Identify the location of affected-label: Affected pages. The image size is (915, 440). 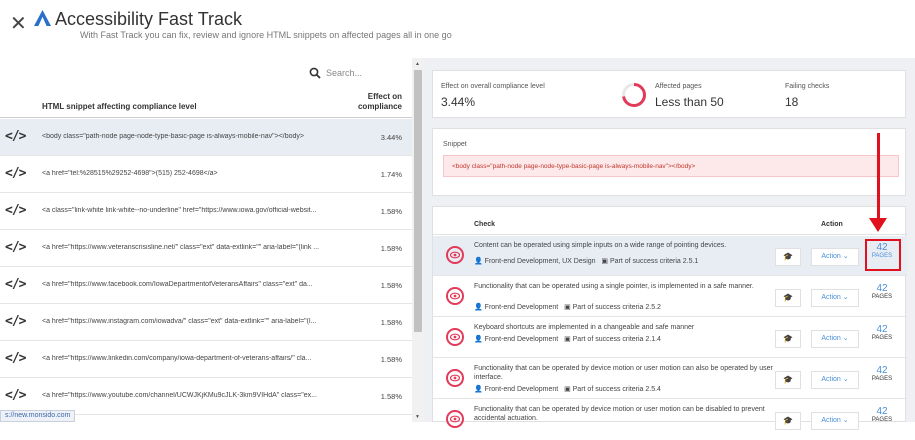
(678, 86).